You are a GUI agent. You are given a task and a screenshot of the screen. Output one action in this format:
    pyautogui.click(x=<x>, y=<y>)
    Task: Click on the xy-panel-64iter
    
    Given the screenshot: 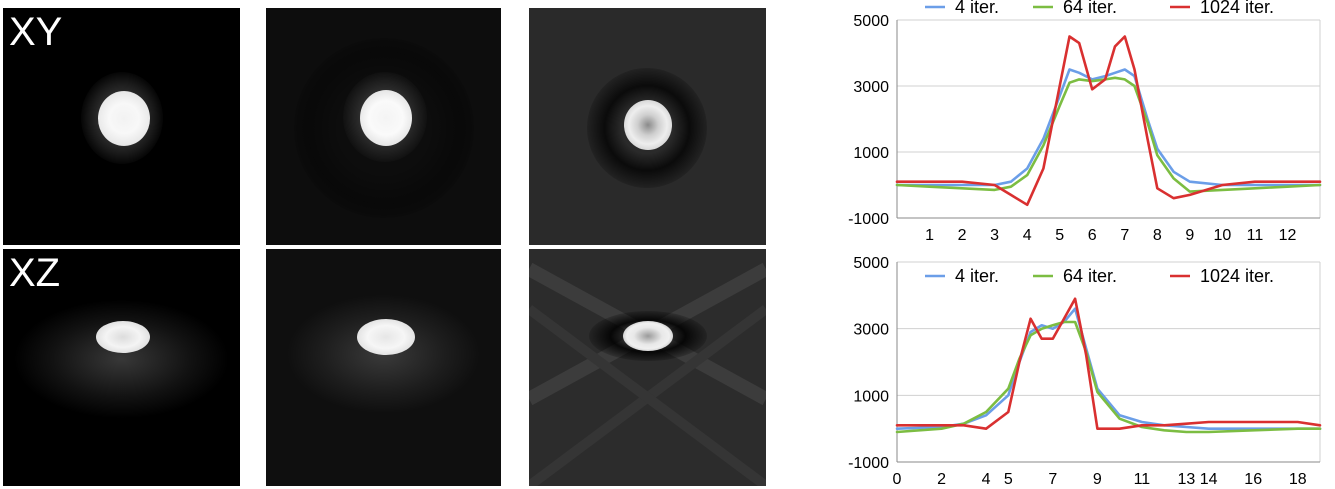 What is the action you would take?
    pyautogui.click(x=383, y=126)
    